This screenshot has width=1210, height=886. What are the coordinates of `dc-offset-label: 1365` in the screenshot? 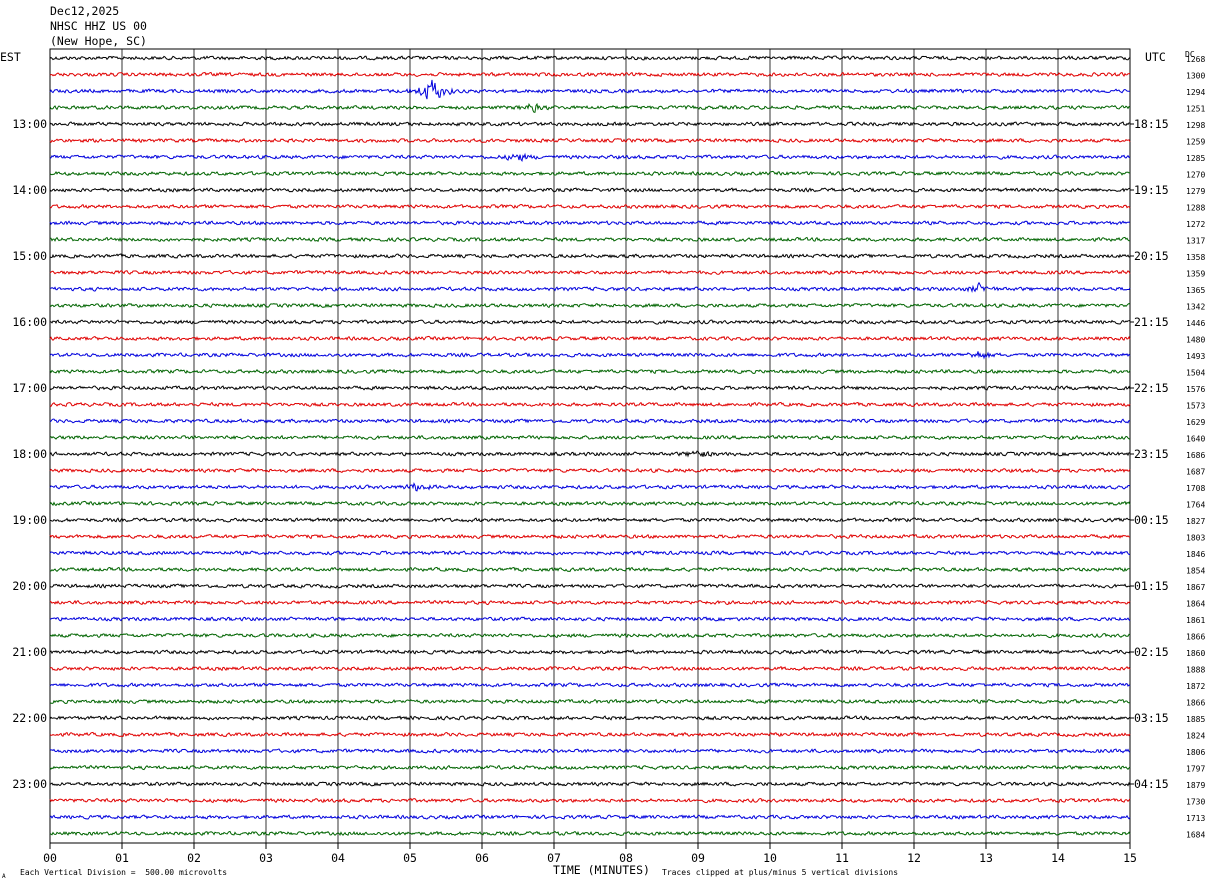 It's located at (1195, 290).